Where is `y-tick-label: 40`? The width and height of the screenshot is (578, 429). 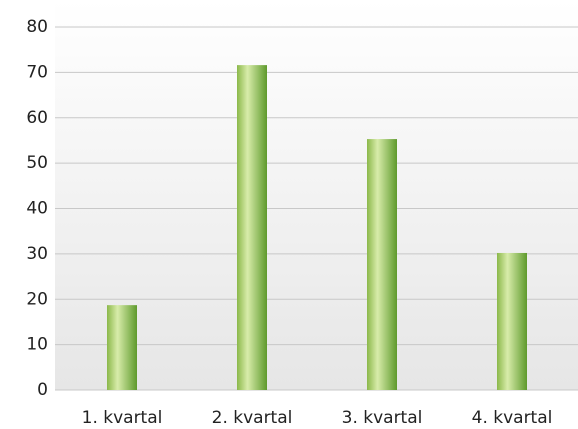 y-tick-label: 40 is located at coordinates (37, 209).